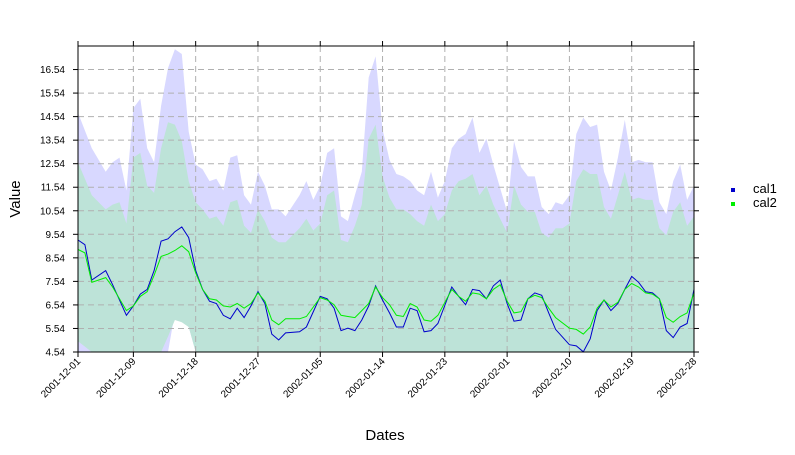  I want to click on x-tick-label-3: 2001-12-27, so click(241, 378).